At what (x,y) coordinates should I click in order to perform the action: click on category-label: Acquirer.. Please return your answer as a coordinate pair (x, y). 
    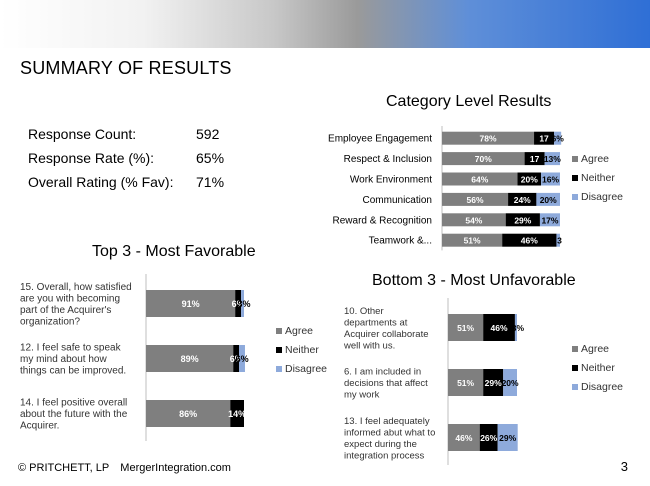
    Looking at the image, I should click on (39, 426).